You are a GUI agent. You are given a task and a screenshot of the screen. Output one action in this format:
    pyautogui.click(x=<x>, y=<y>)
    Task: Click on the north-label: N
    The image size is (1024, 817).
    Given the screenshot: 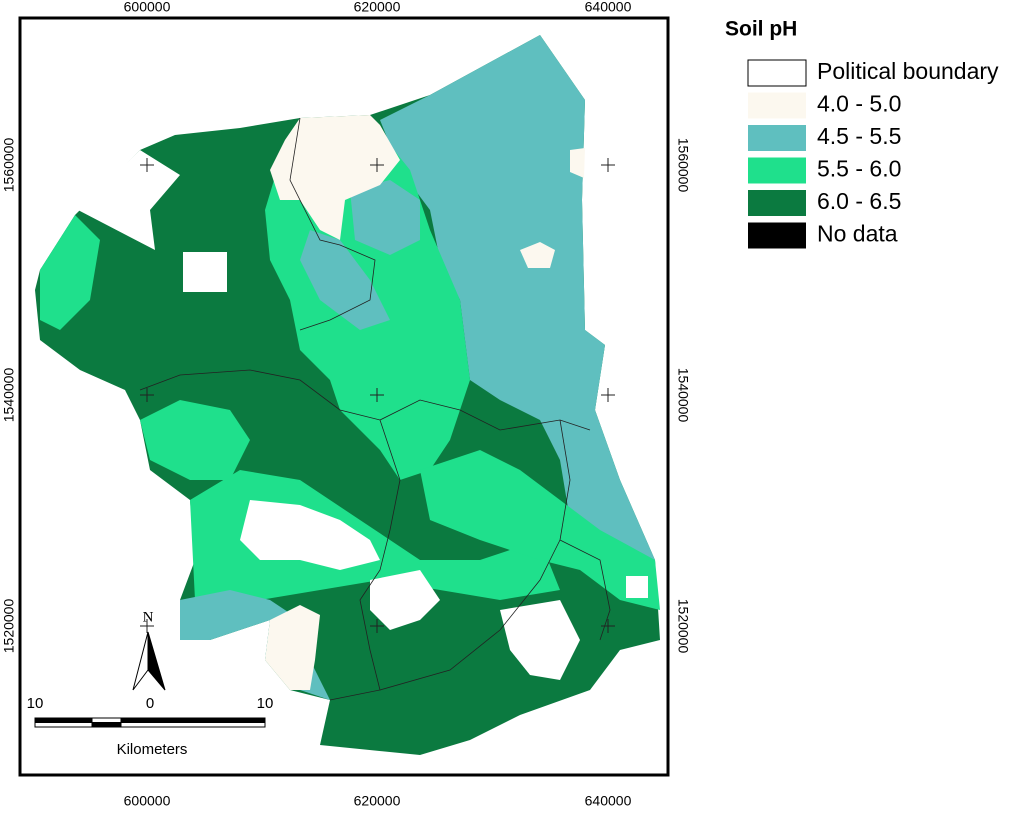 What is the action you would take?
    pyautogui.click(x=148, y=617)
    